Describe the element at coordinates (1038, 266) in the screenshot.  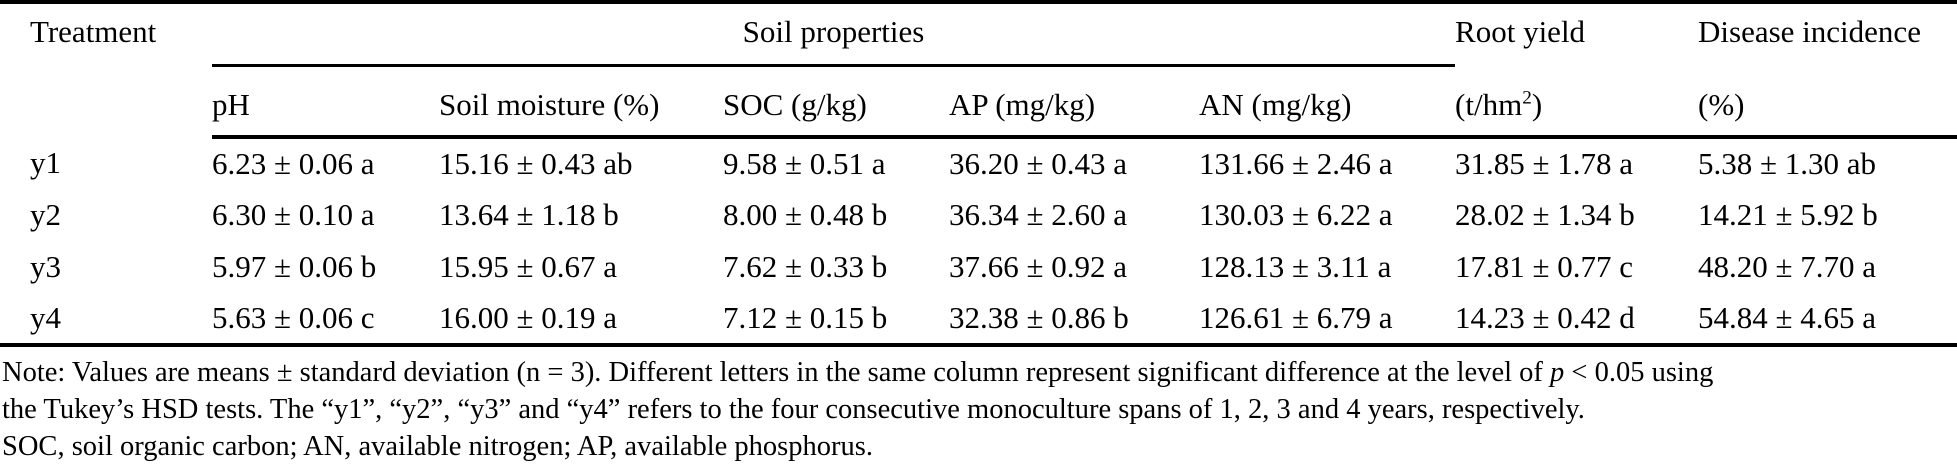
I see `cell-ap: 37.66 ± 0.92 a` at that location.